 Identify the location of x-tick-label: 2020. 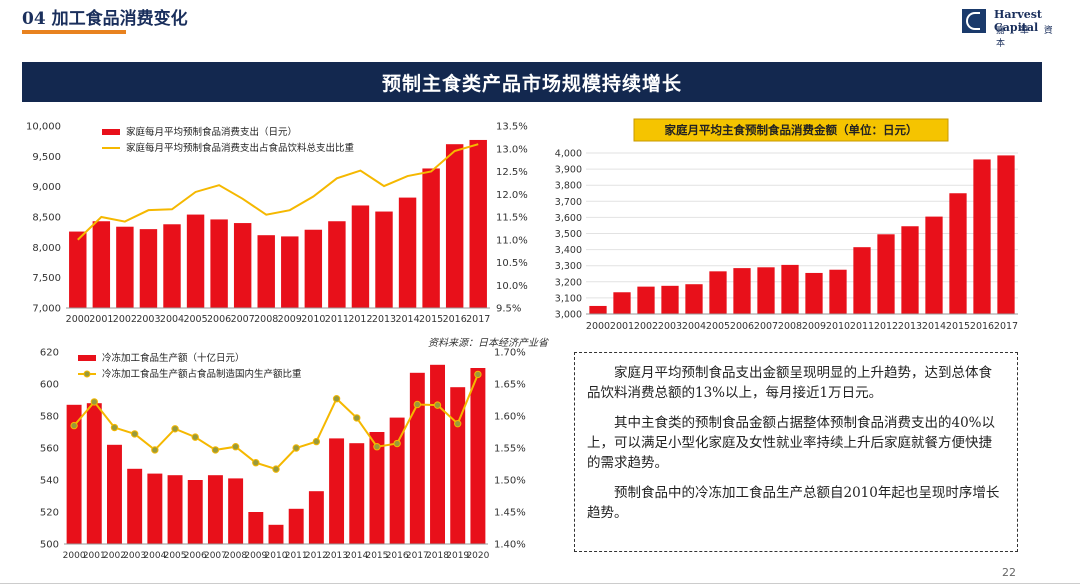
(477, 556).